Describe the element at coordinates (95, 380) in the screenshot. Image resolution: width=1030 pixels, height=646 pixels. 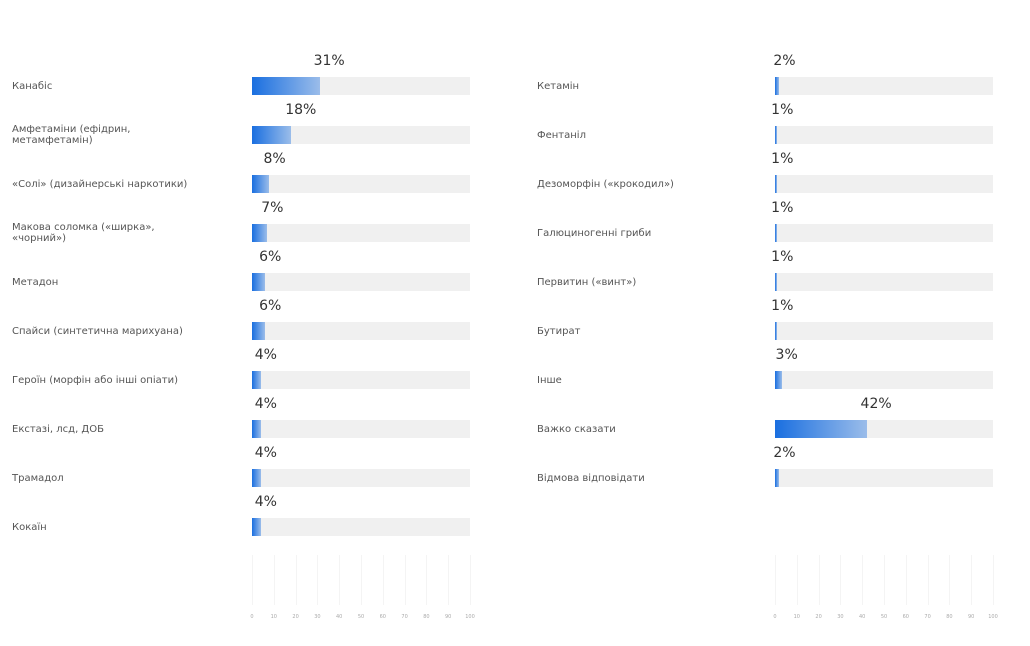
I see `category-label: Героїн (морфін або інші опіати)` at that location.